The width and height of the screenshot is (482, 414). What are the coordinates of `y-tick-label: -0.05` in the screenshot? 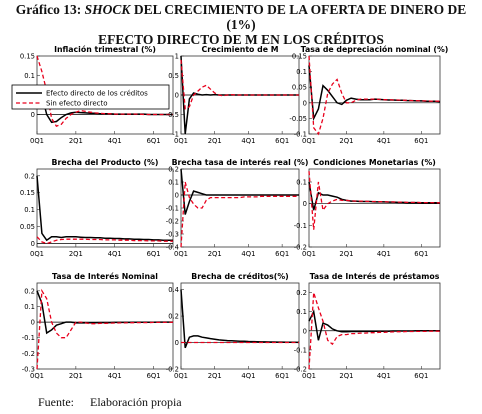 It's located at (298, 119).